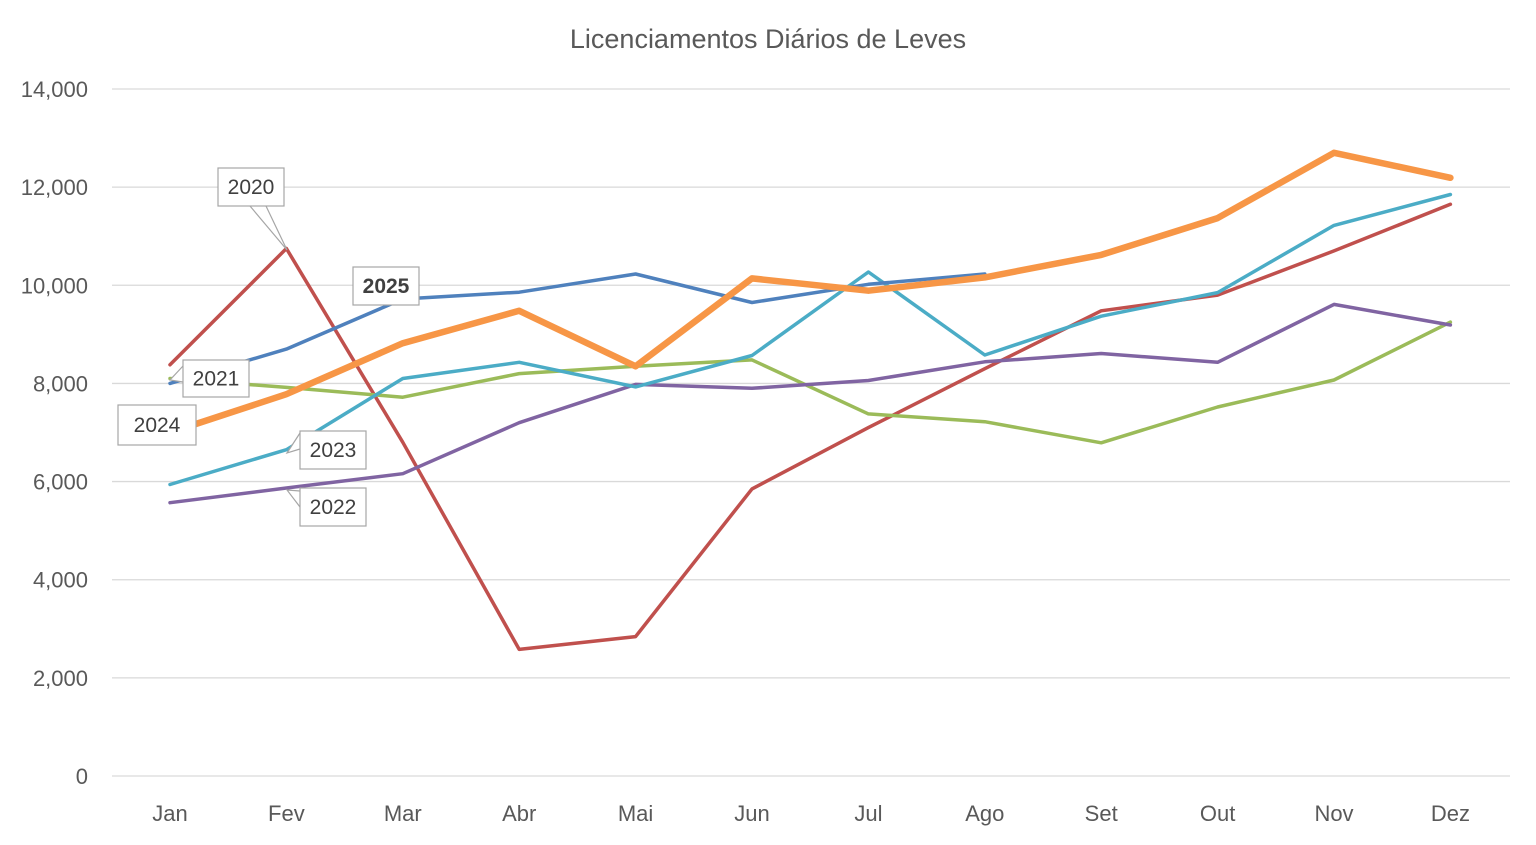 The image size is (1536, 845). I want to click on x-tick-label: Jun, so click(751, 813).